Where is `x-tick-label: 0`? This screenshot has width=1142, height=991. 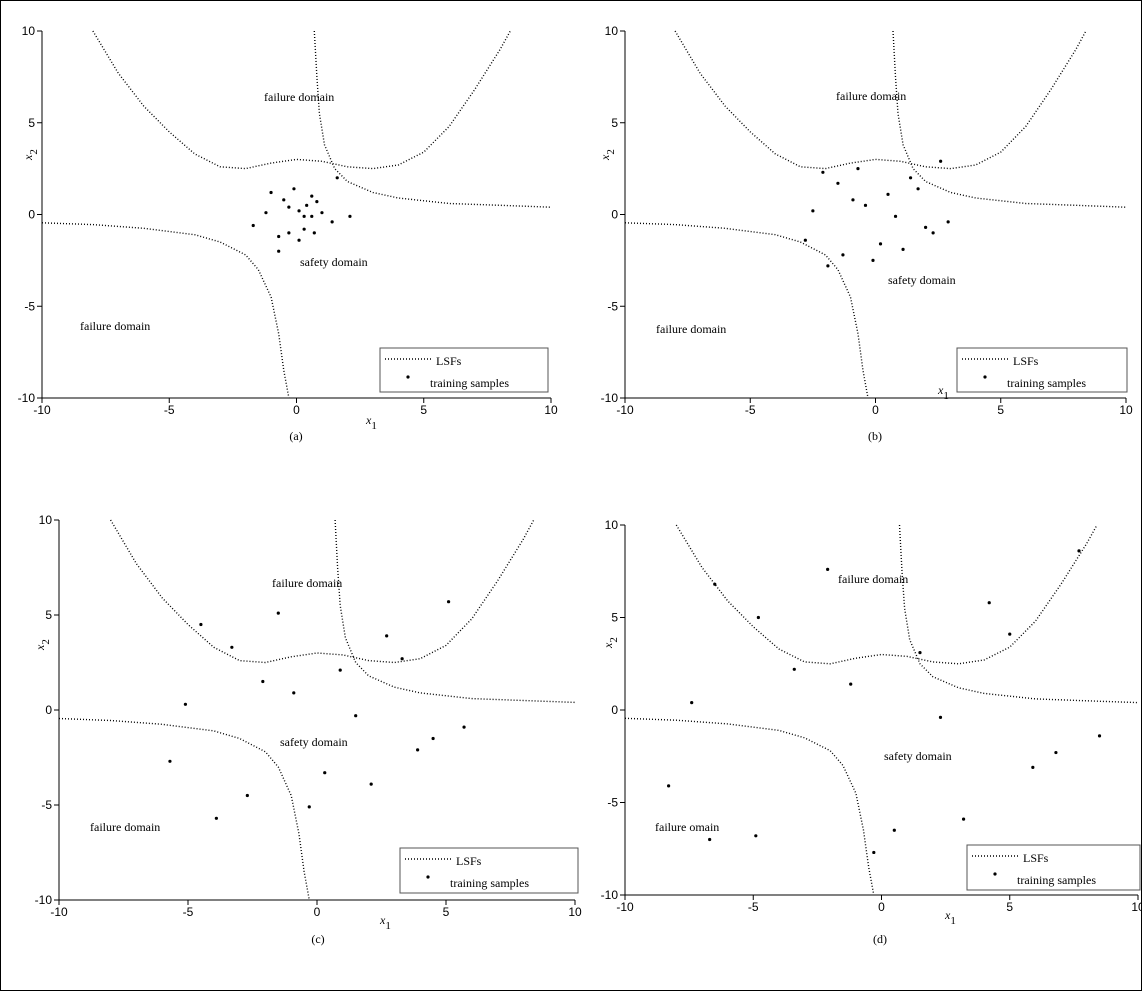 x-tick-label: 0 is located at coordinates (296, 410).